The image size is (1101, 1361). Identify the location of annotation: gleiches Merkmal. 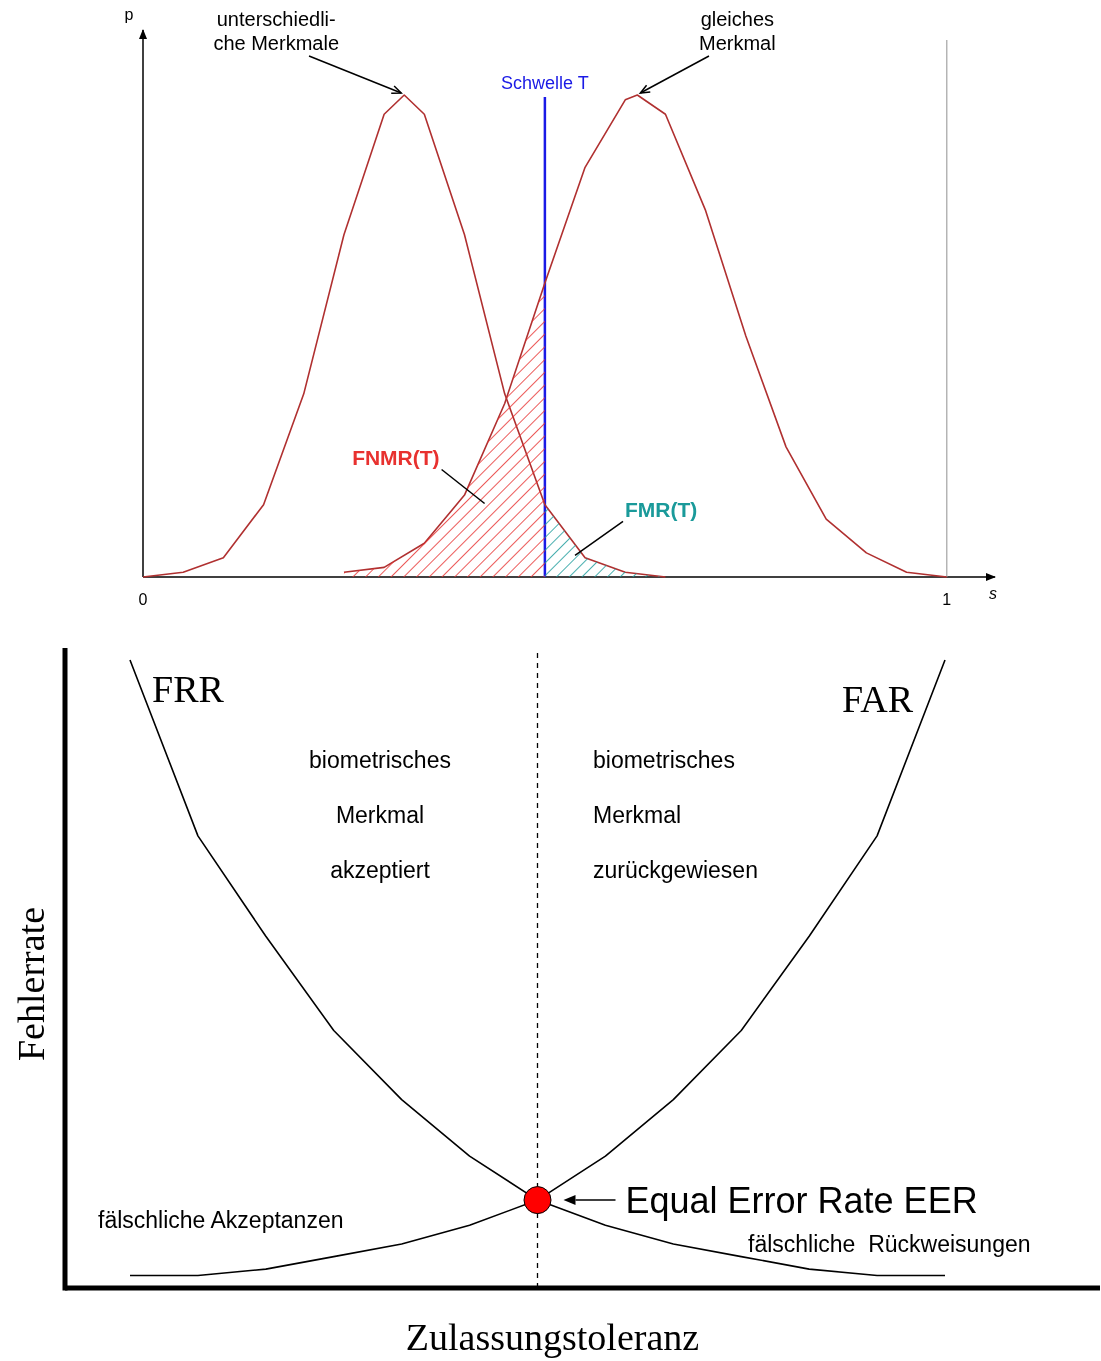
(737, 31).